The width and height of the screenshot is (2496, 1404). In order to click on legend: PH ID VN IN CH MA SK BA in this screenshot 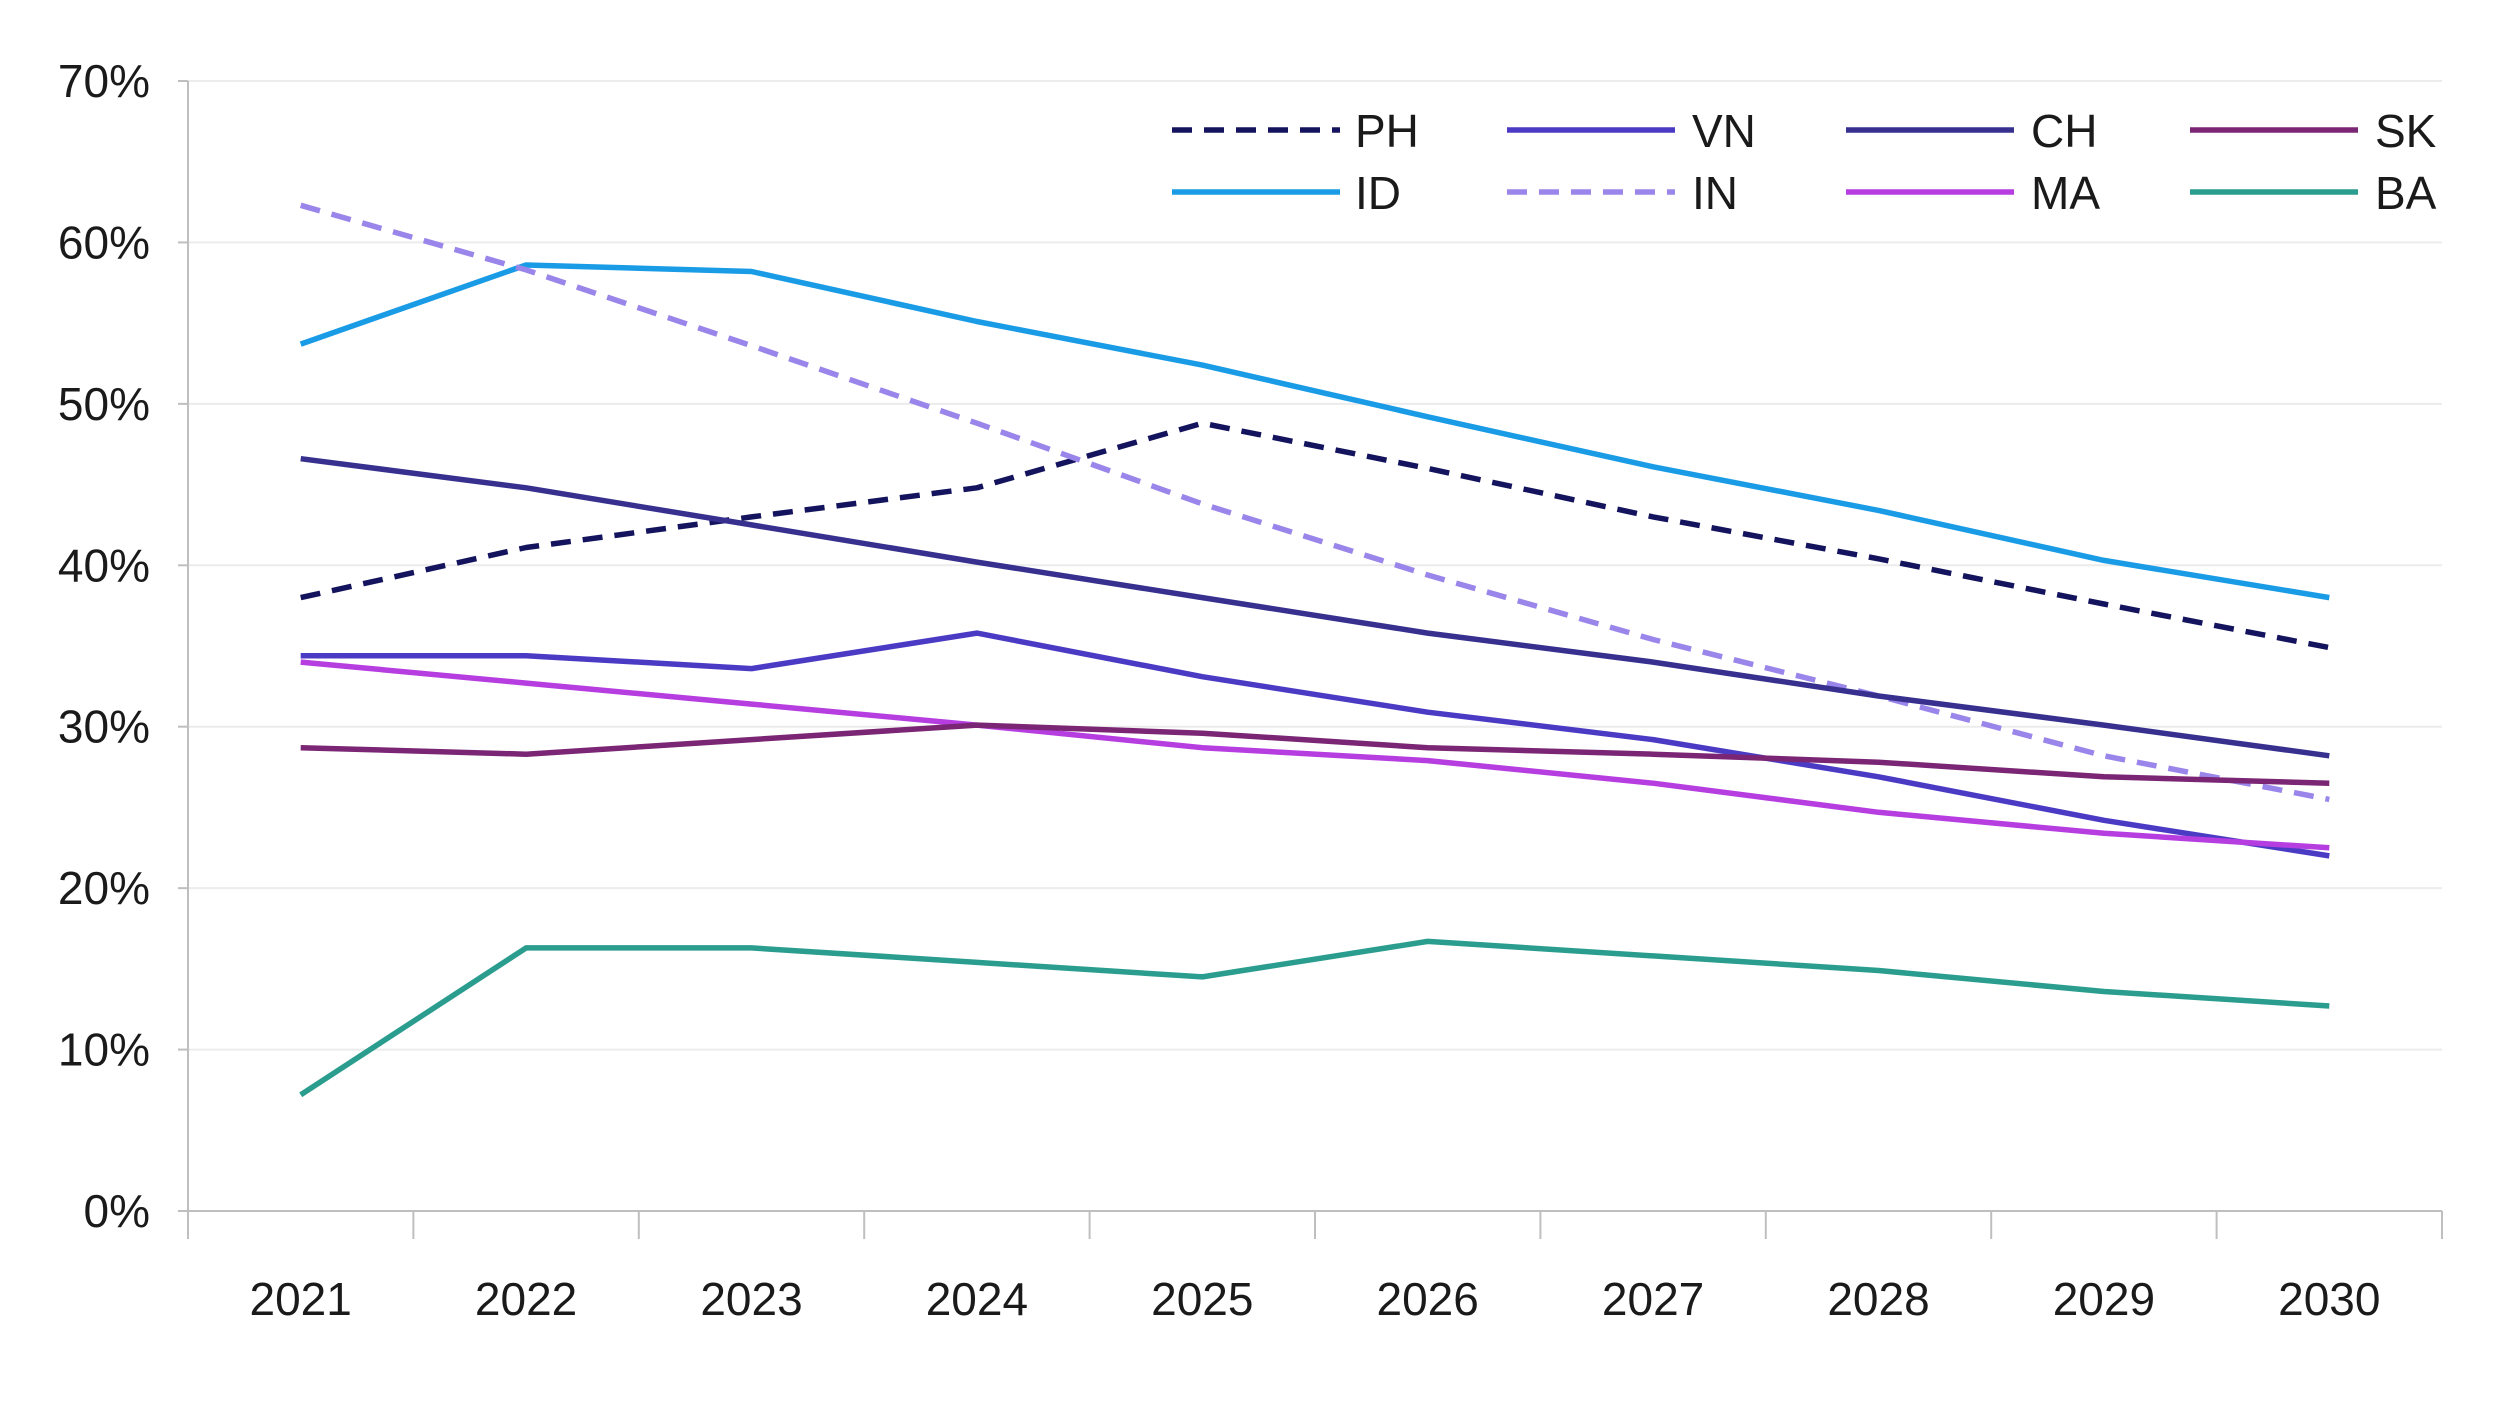, I will do `click(1804, 162)`.